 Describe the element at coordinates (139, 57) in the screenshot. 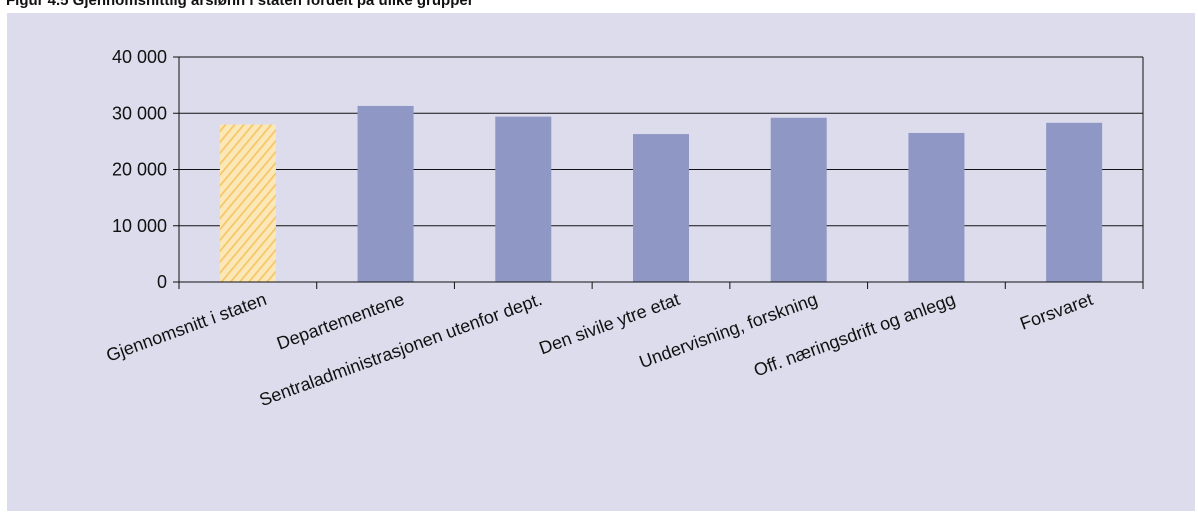

I see `y-tick-label: 40 000` at that location.